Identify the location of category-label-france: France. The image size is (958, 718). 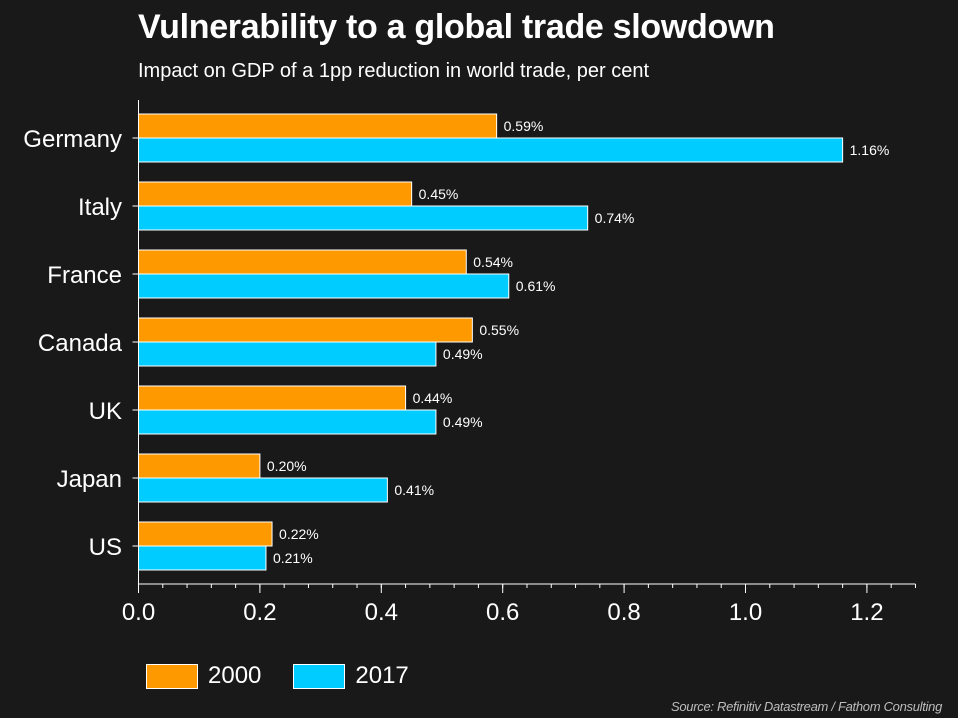
(84, 275).